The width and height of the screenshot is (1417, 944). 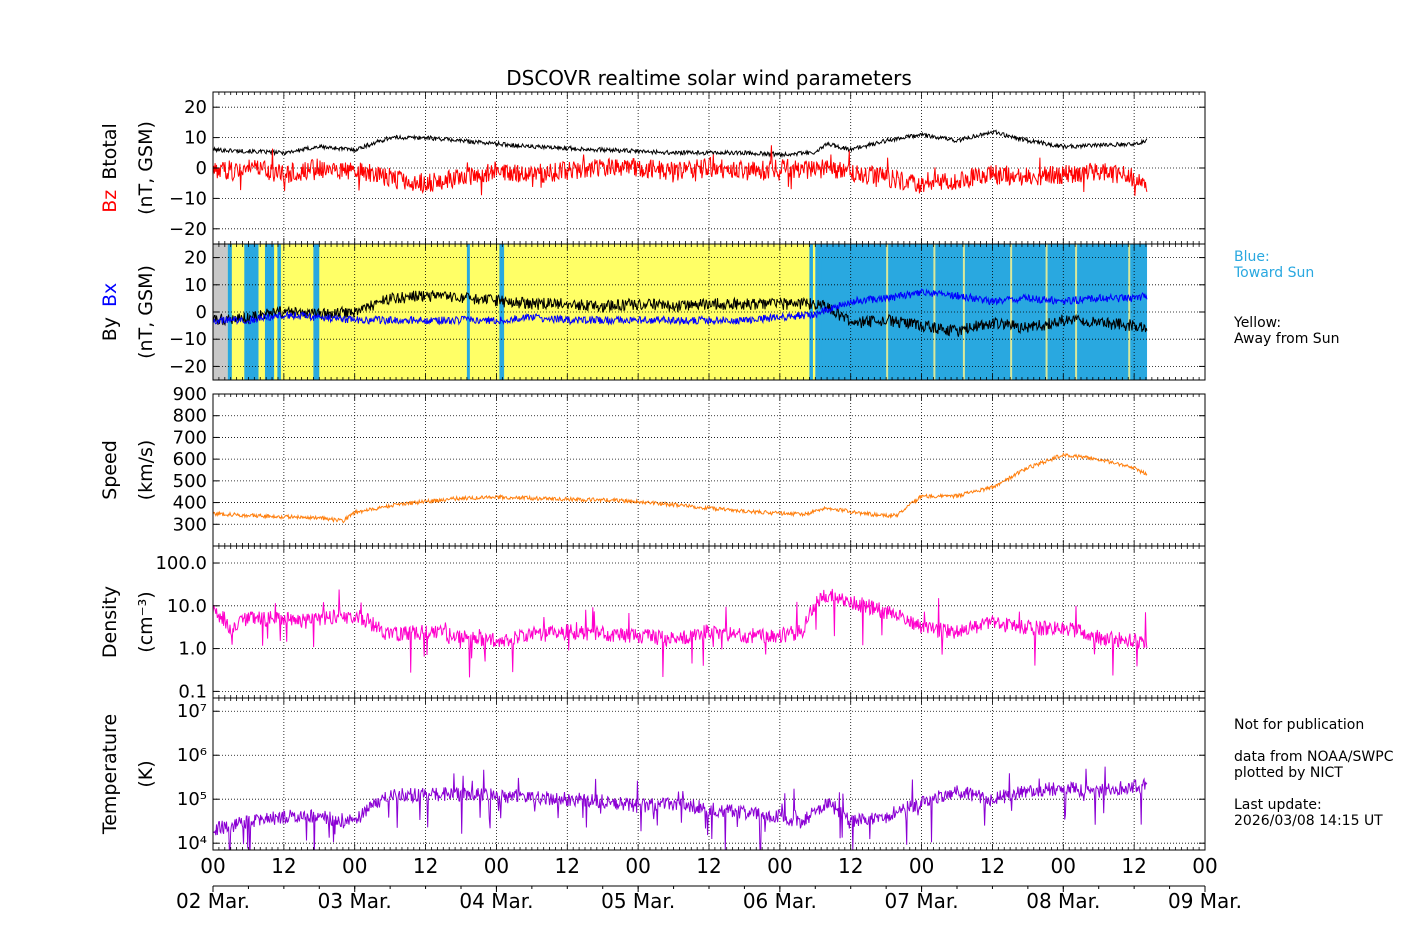 I want to click on y-tick-label: 400, so click(x=190, y=503).